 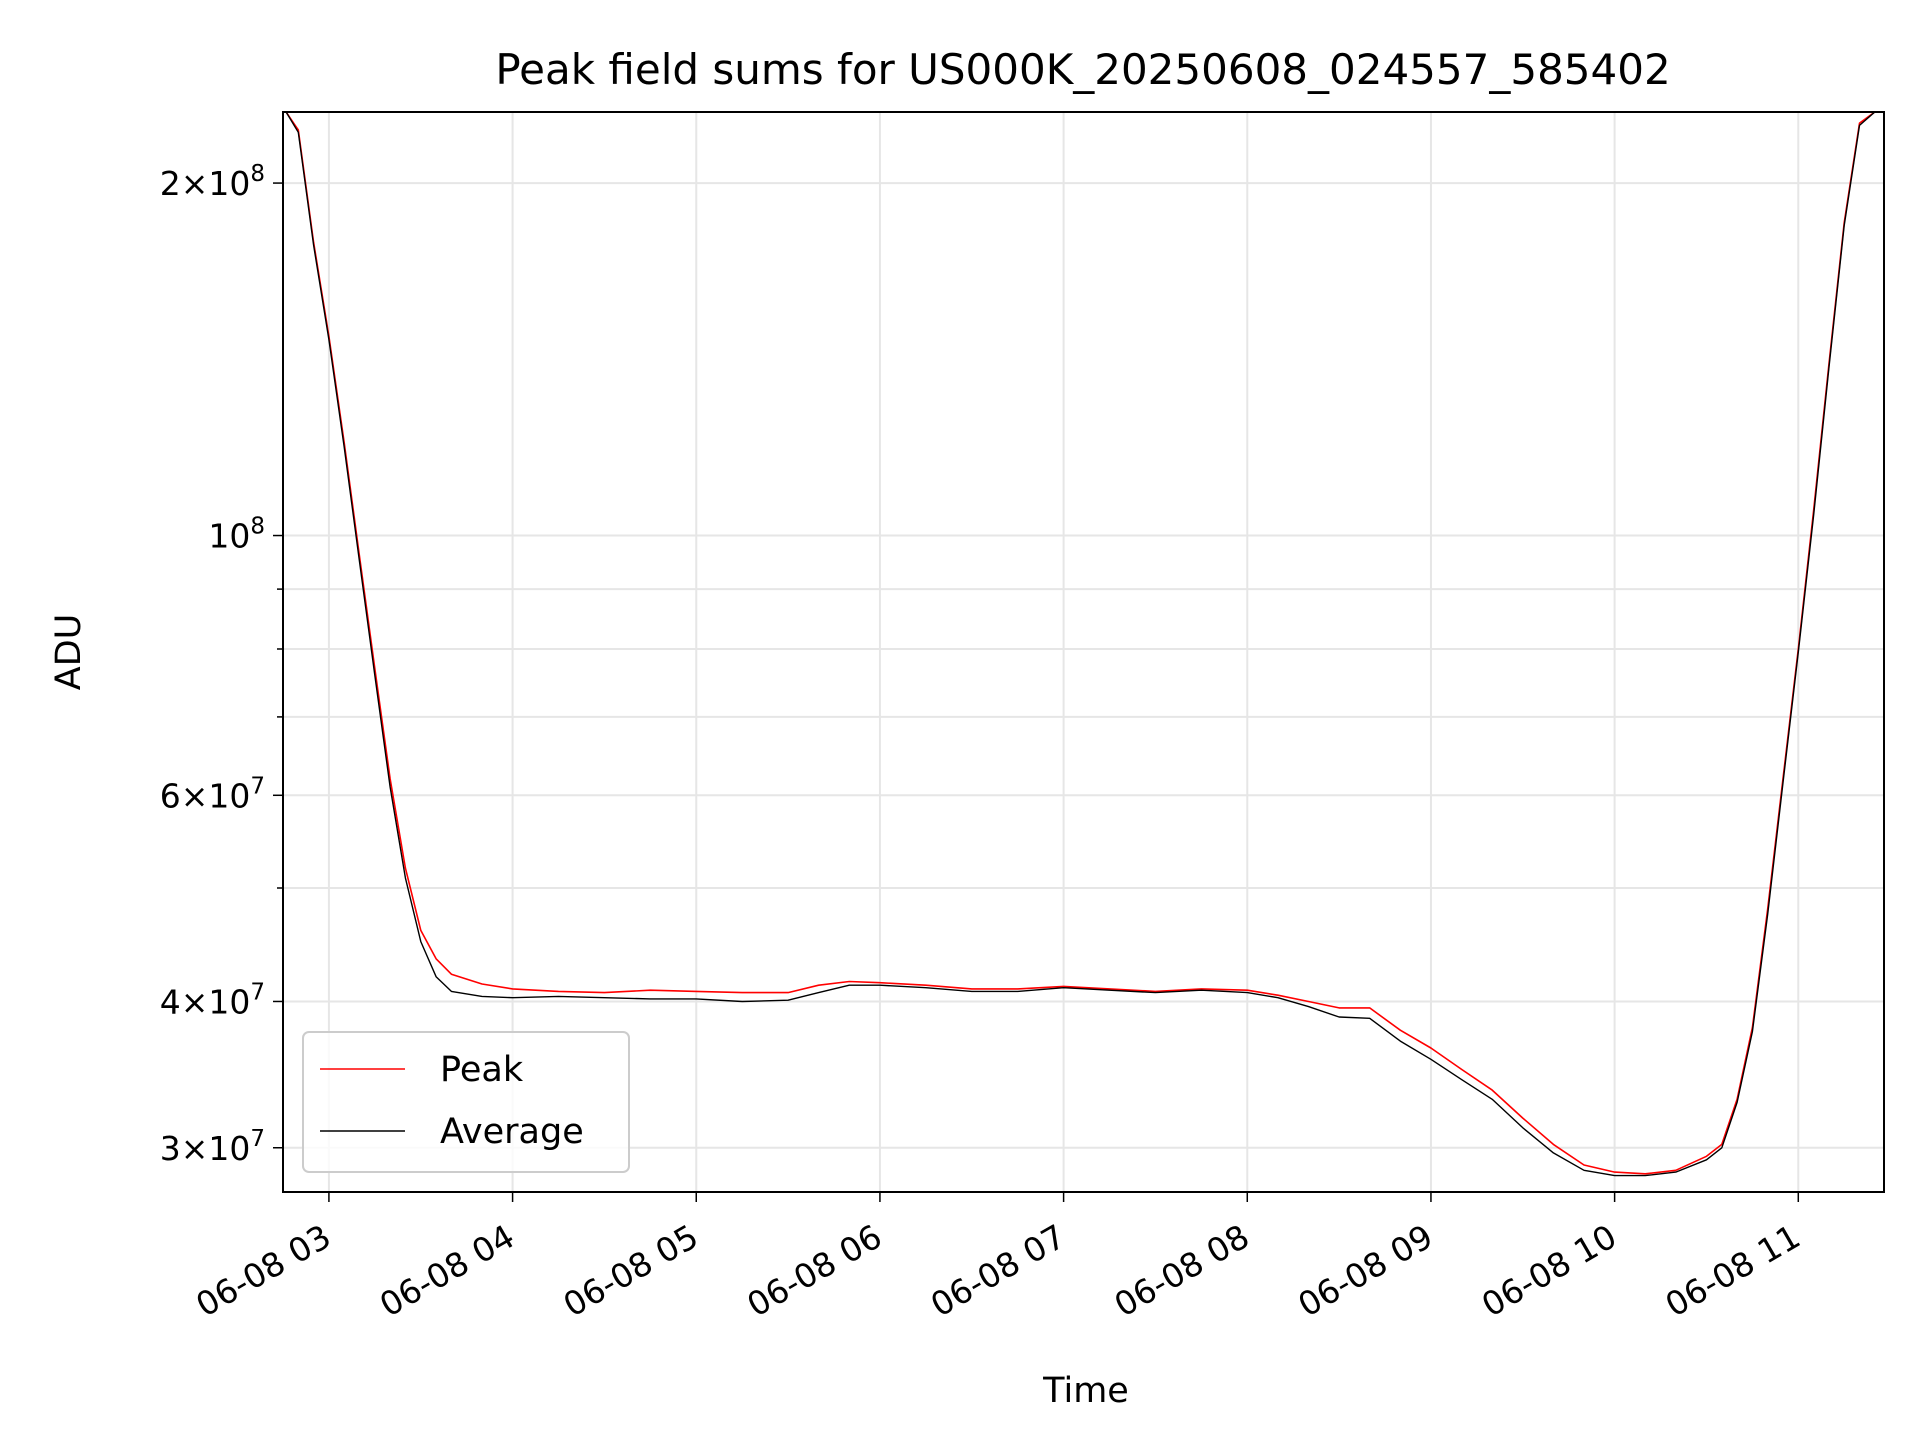 I want to click on y-axis-label: ADU, so click(x=69, y=652).